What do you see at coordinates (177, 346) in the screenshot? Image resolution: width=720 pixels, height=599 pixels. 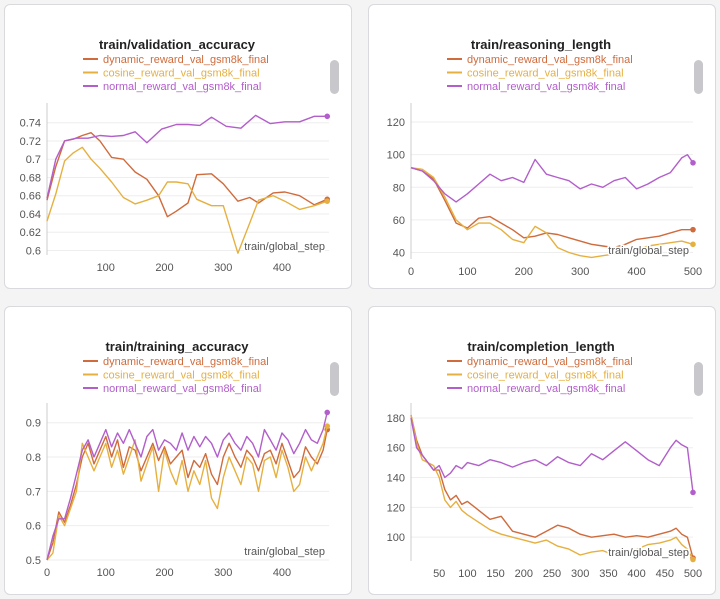 I see `chart-title: train/training_accuracy` at bounding box center [177, 346].